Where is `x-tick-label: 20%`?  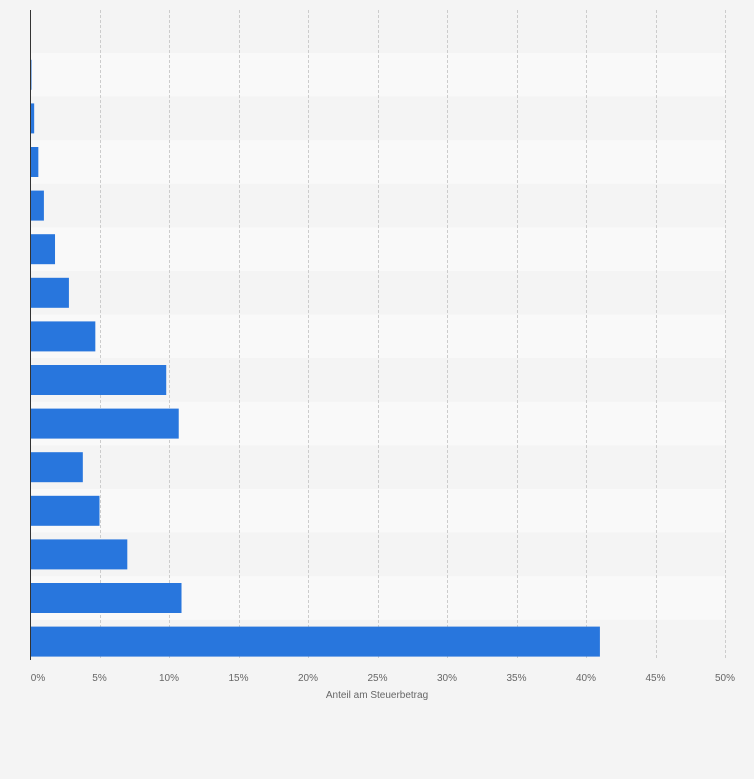 x-tick-label: 20% is located at coordinates (308, 678).